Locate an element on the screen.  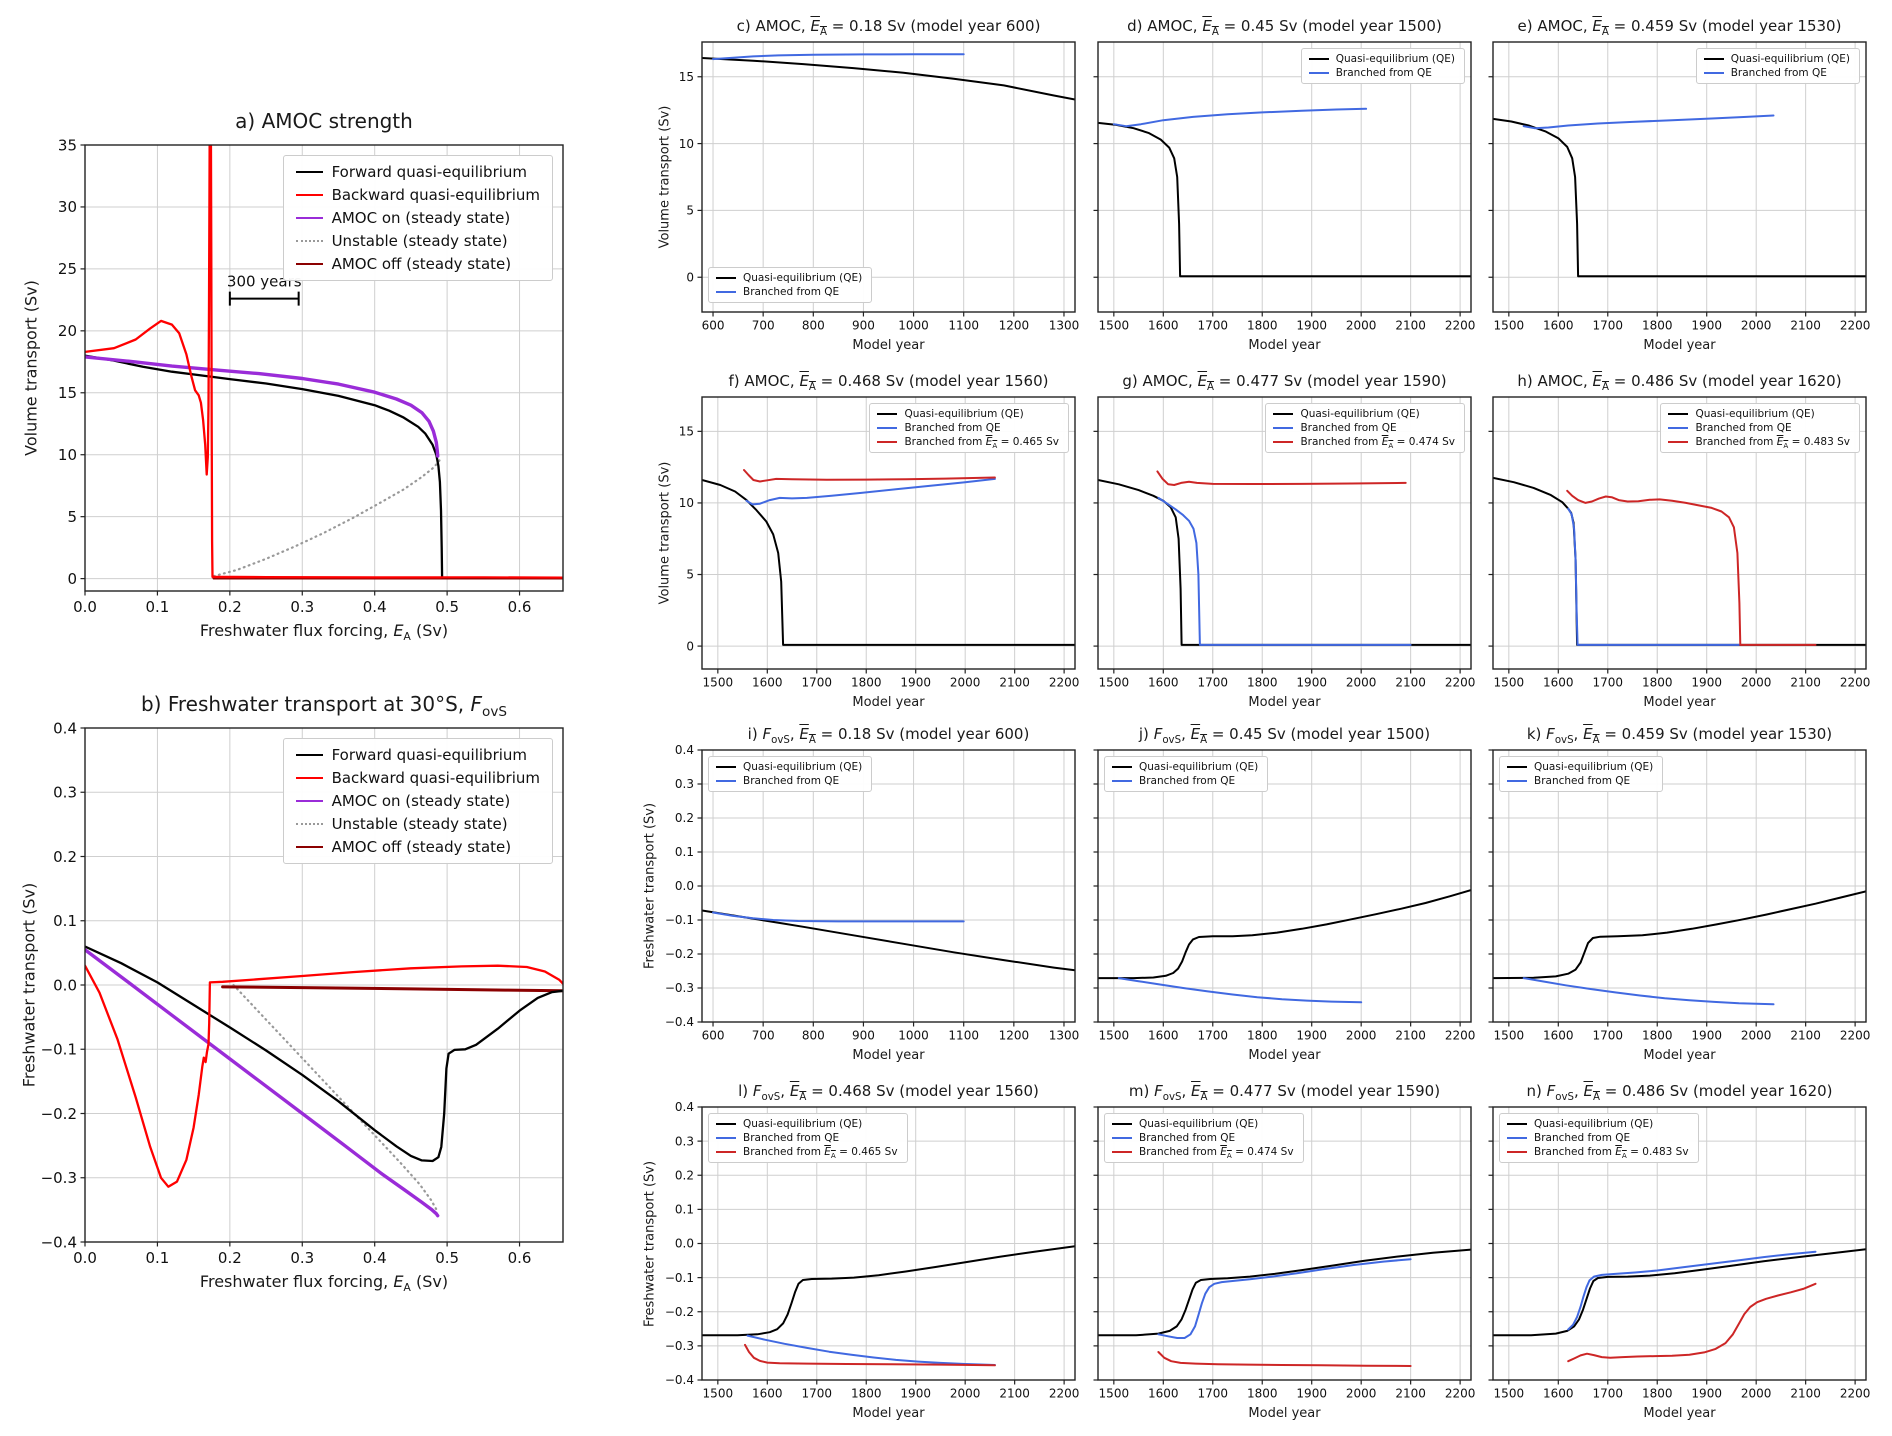
legend-item: Forward quasi-equilibrium is located at coordinates (417, 172).